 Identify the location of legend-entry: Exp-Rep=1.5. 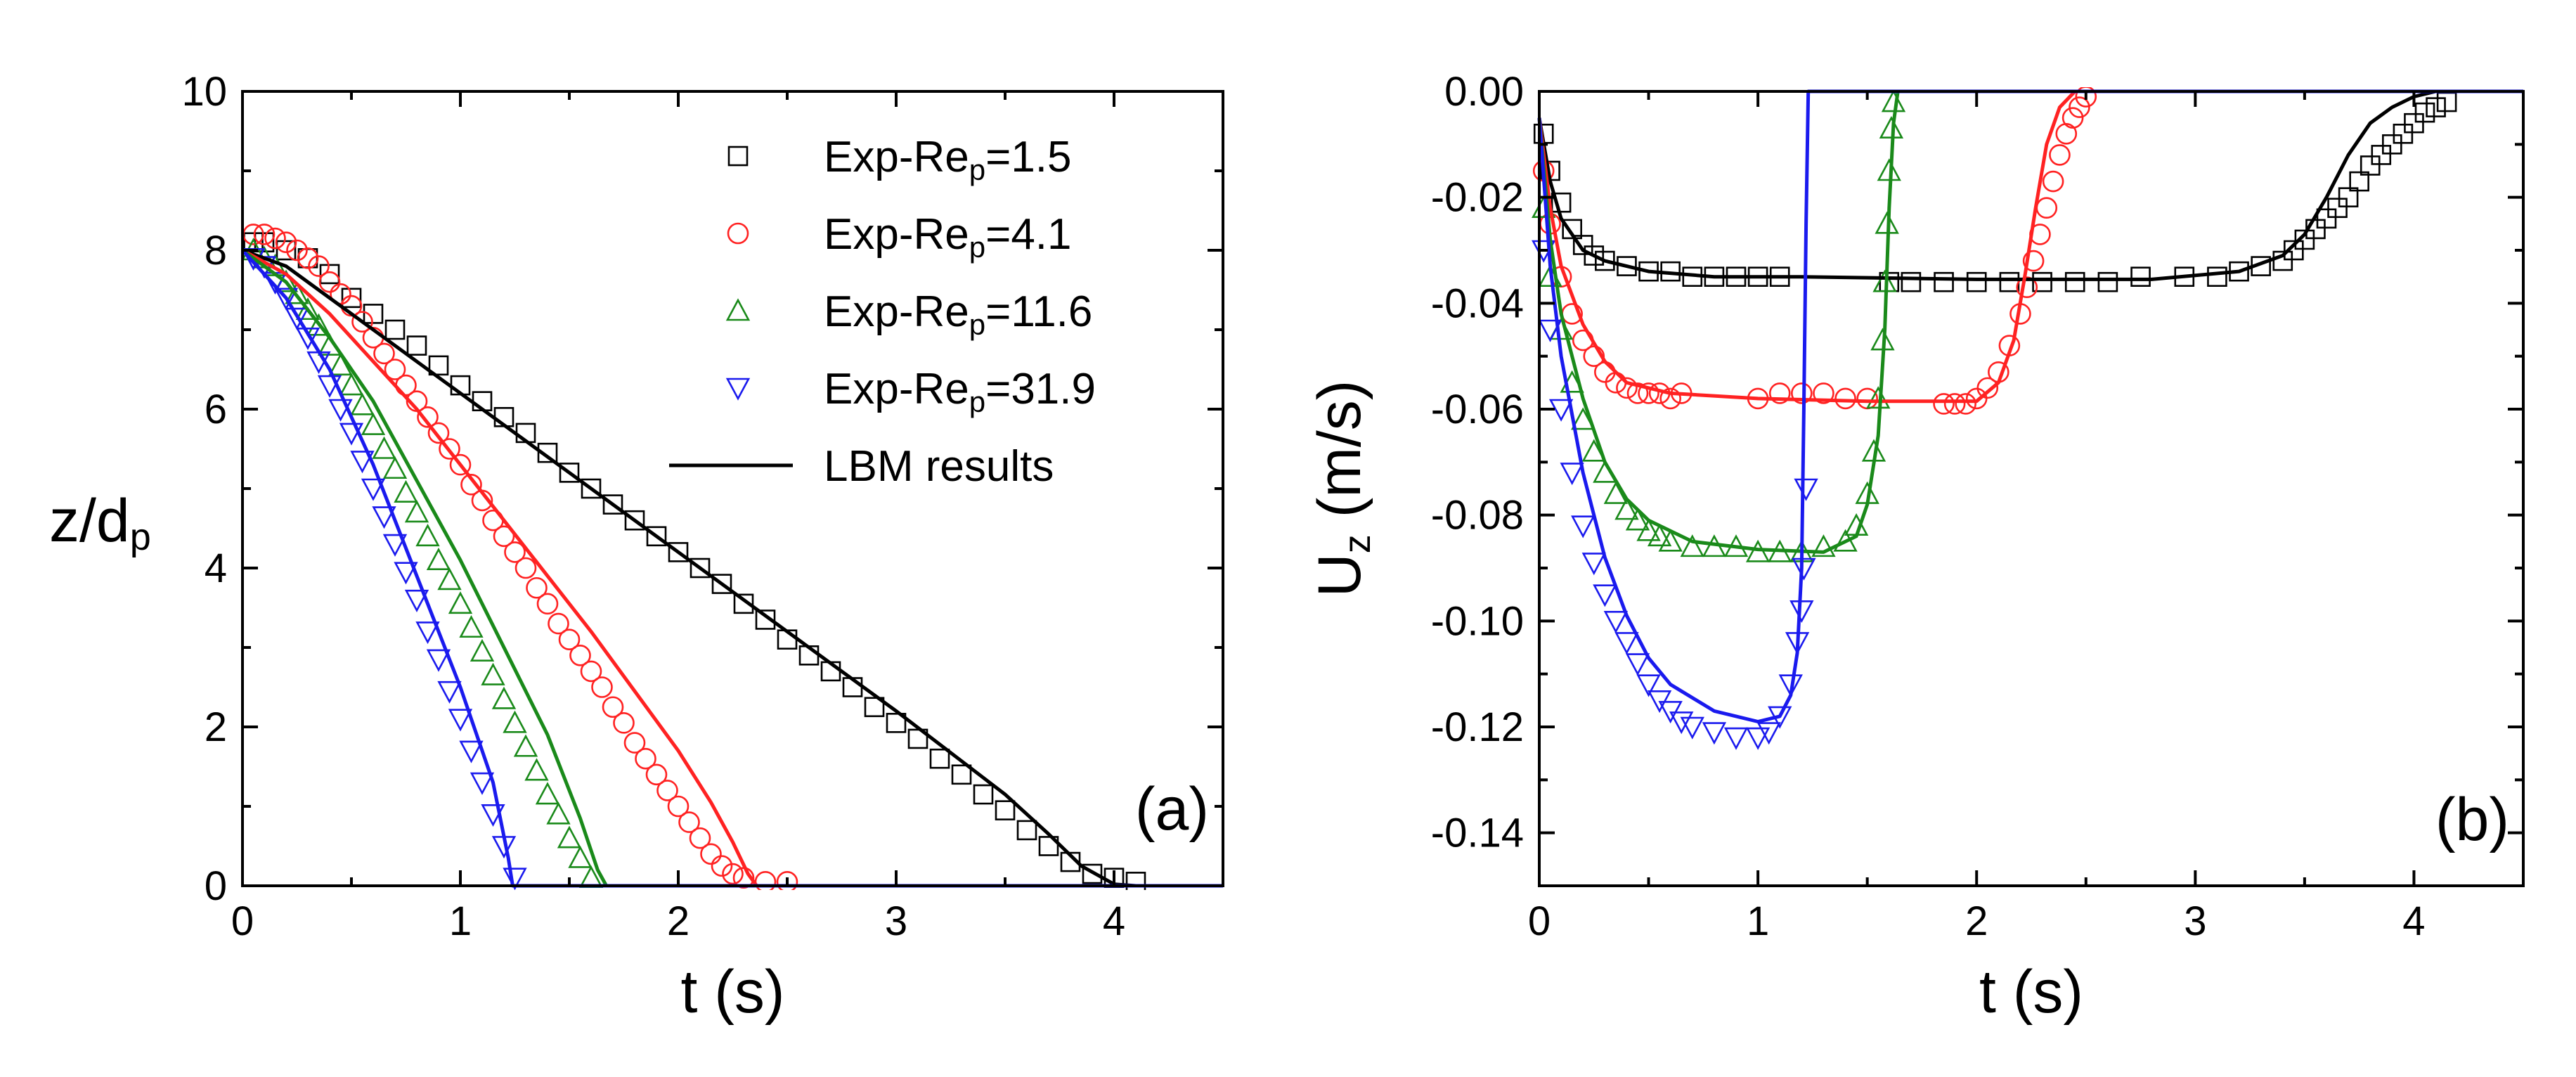
(948, 159).